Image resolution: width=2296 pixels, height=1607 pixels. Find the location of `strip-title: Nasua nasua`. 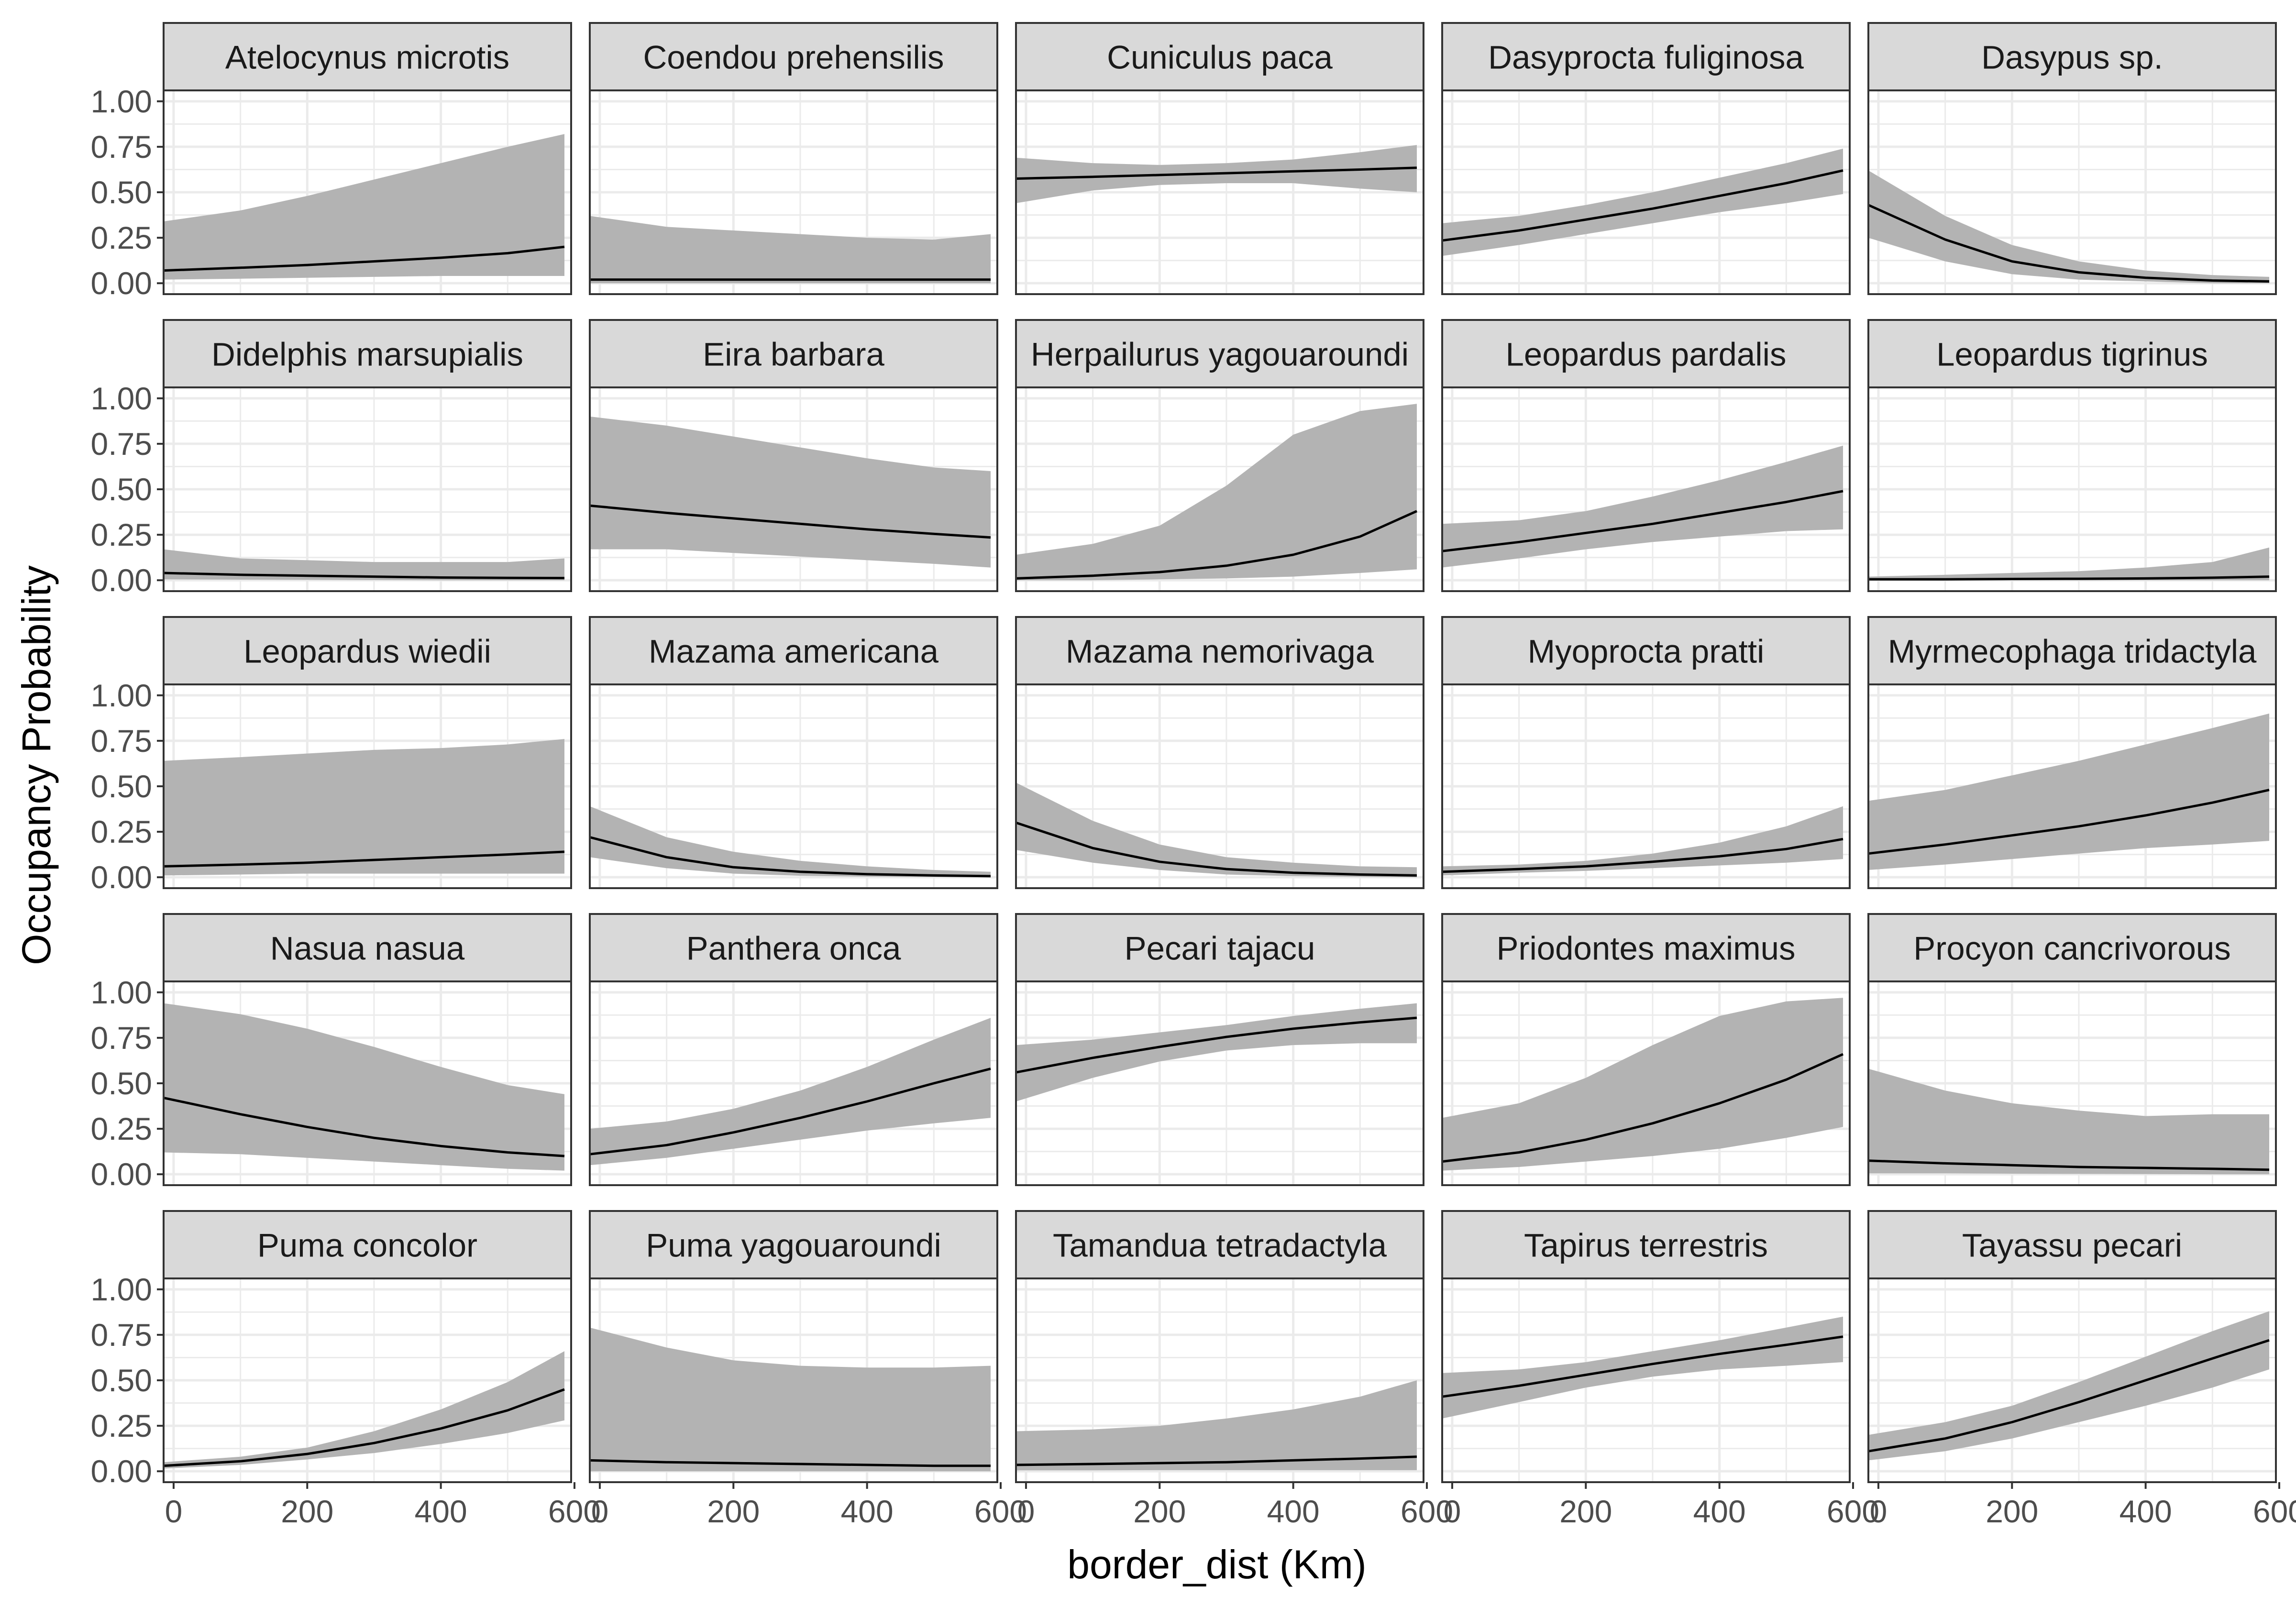

strip-title: Nasua nasua is located at coordinates (368, 948).